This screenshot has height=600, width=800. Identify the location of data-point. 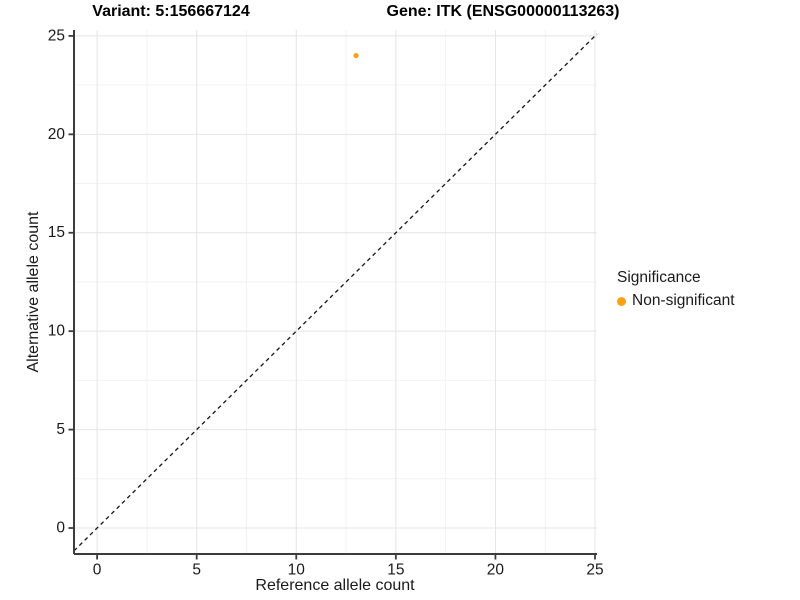
(356, 55).